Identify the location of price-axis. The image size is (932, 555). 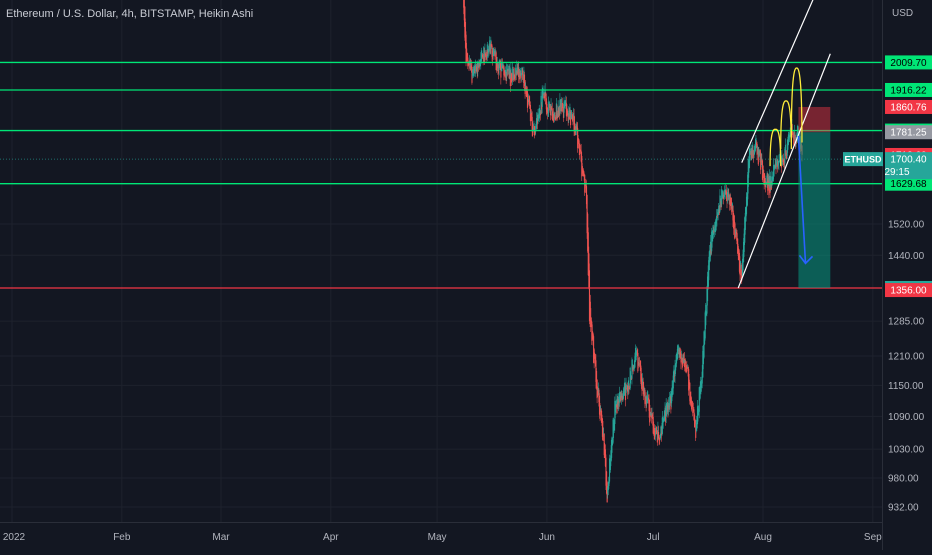
(907, 275).